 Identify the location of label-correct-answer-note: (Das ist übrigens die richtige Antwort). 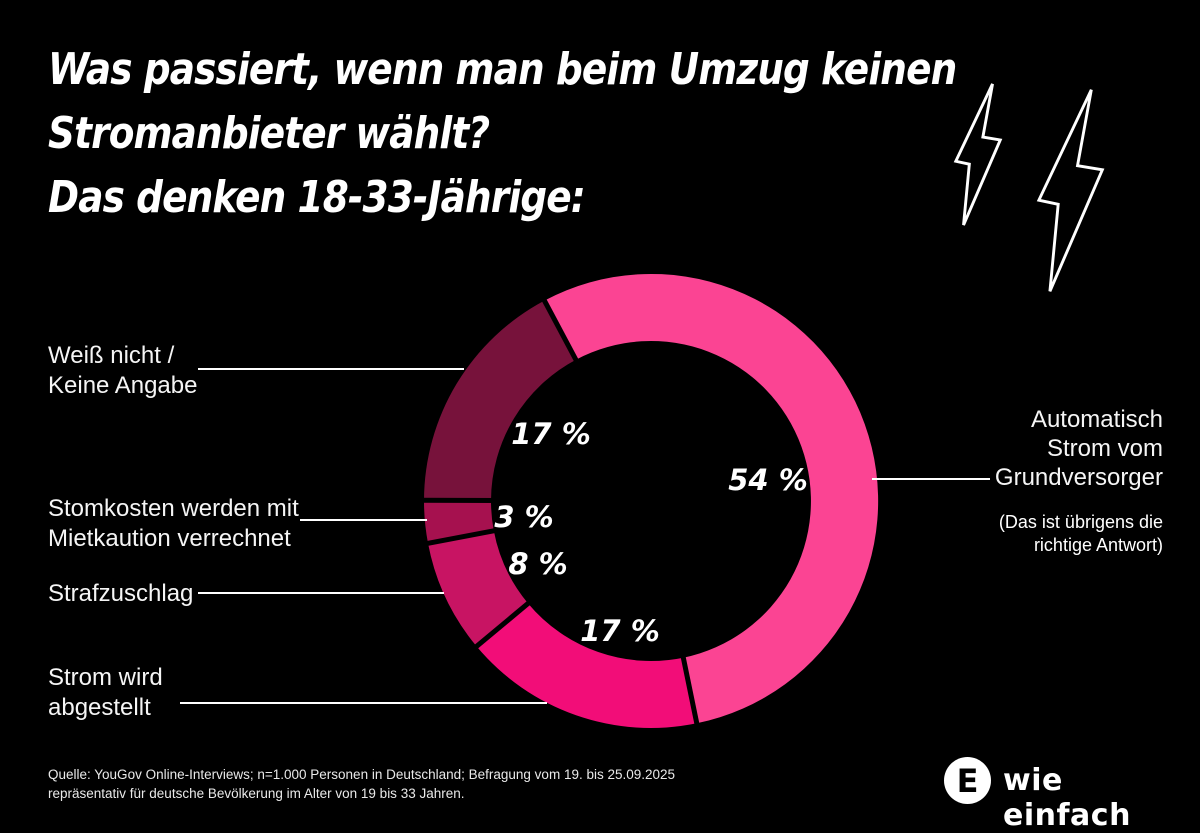
(1080, 533).